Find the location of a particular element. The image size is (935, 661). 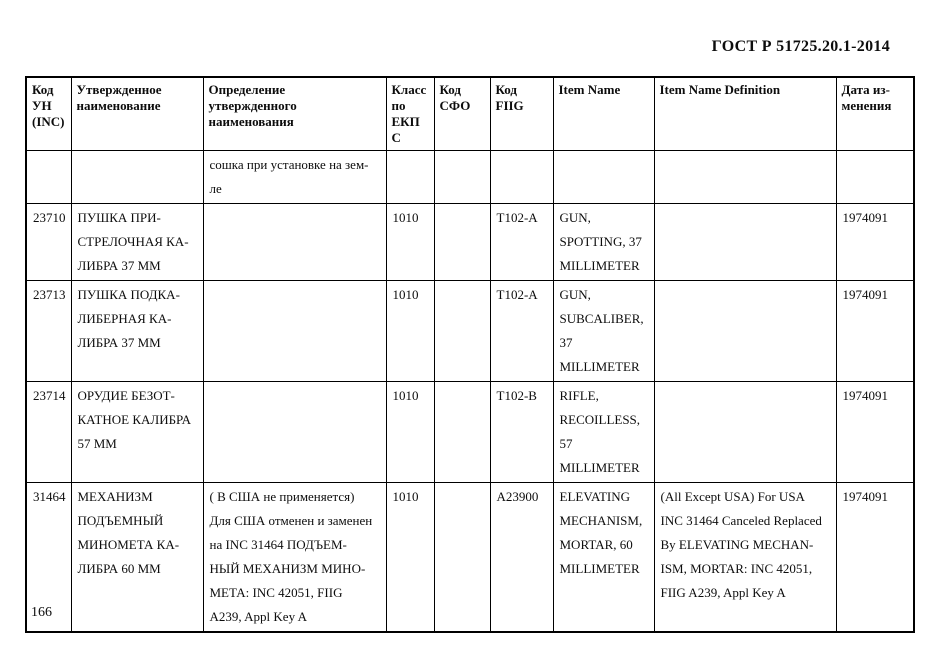

table-cell: RIFLE, RECOILLESS, 57 MILLIMETER is located at coordinates (603, 432).